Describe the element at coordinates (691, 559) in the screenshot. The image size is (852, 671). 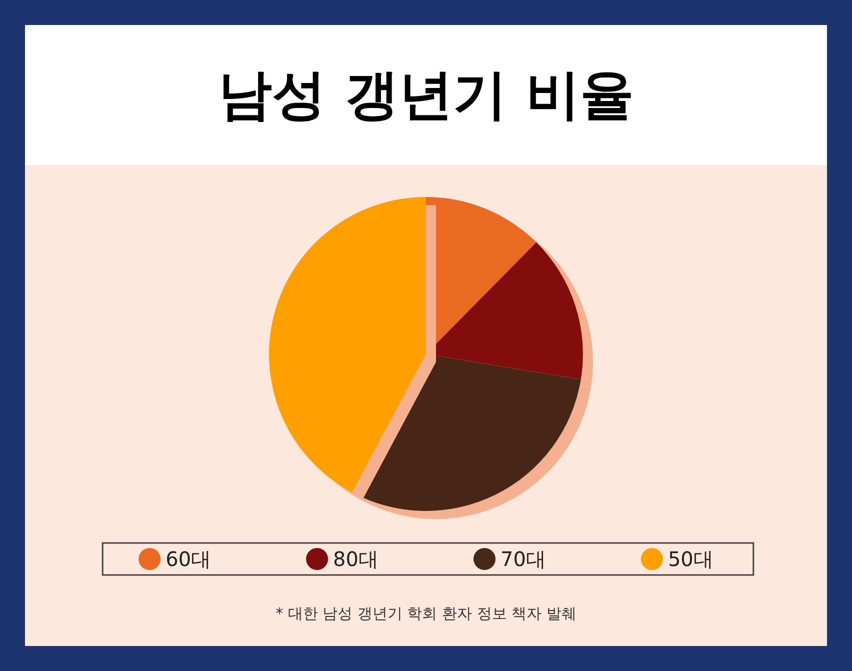
I see `legend-label: 50대` at that location.